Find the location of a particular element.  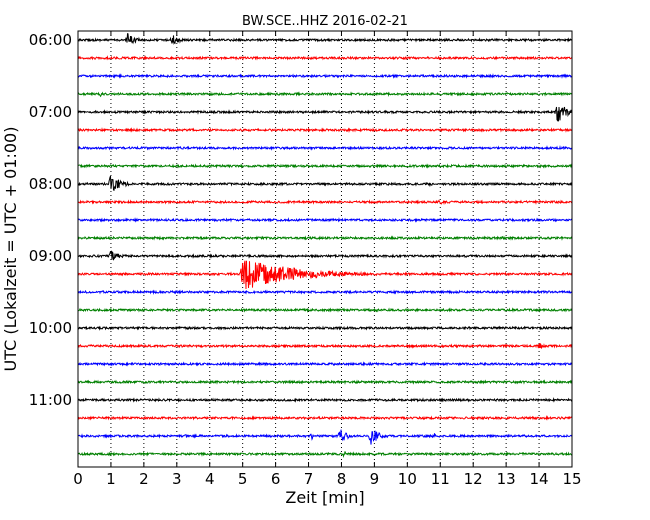

y-axis-label: UTC (Lokalzeit = UTC + 01:00) is located at coordinates (10, 249).